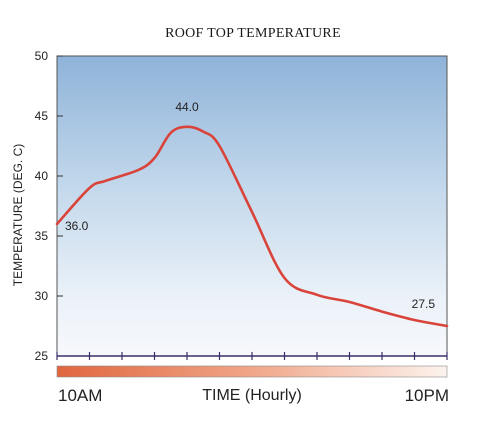 The height and width of the screenshot is (432, 486). Describe the element at coordinates (42, 56) in the screenshot. I see `y-tick-label: 50` at that location.